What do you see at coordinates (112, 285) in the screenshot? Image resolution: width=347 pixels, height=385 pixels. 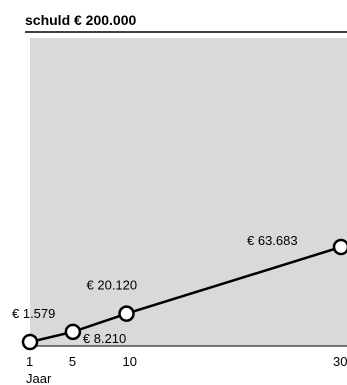 I see `data-label: € 20.120` at bounding box center [112, 285].